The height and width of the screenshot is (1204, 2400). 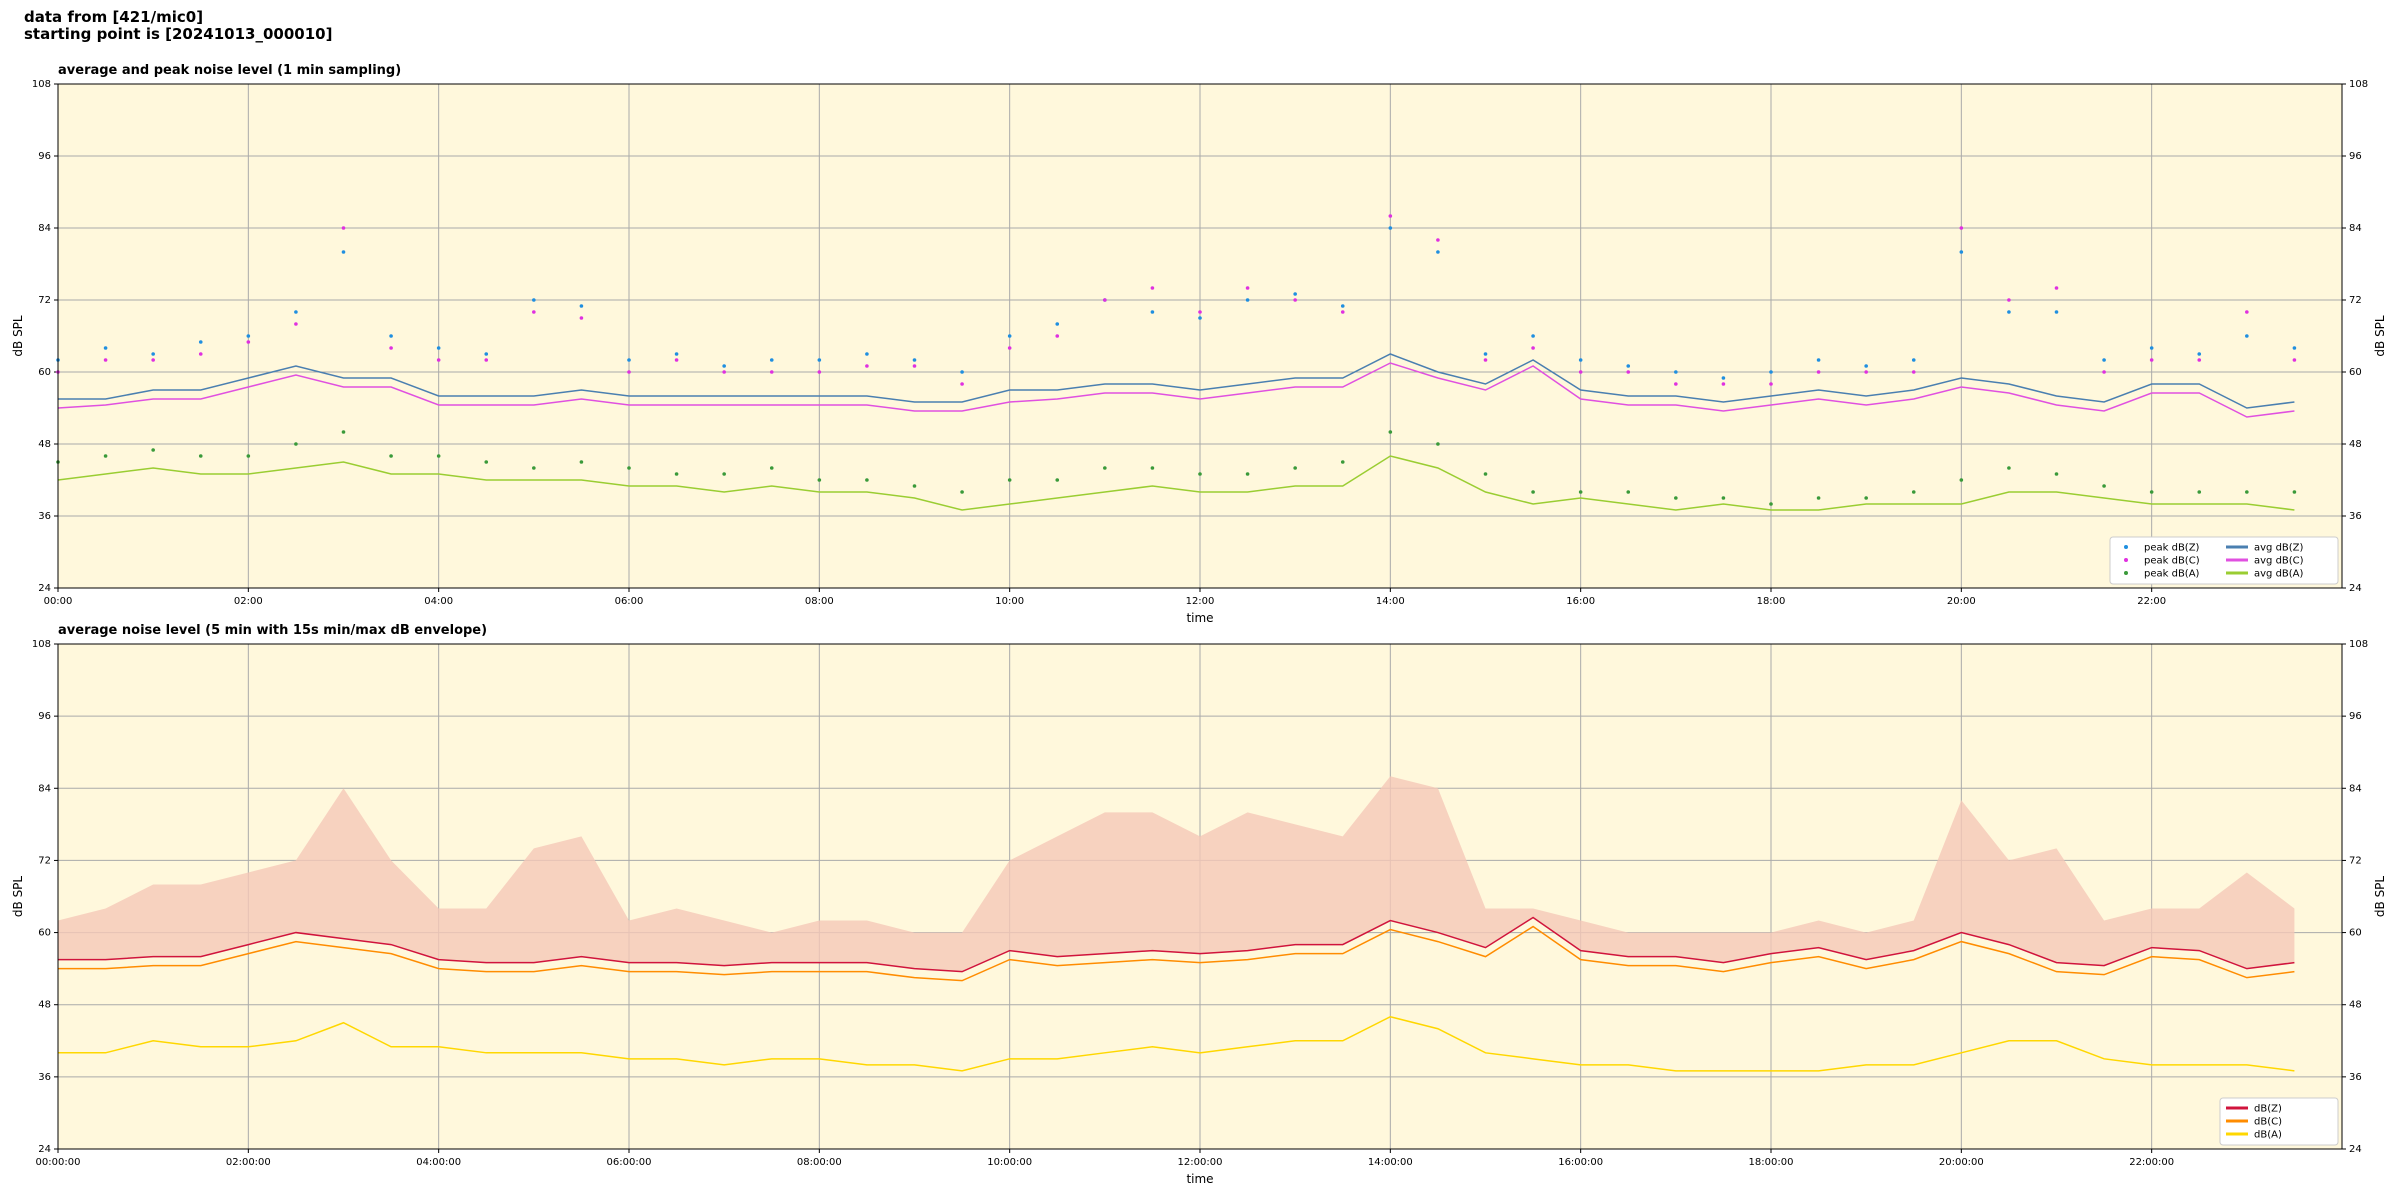 I want to click on y-tick-label: 72, so click(x=44, y=300).